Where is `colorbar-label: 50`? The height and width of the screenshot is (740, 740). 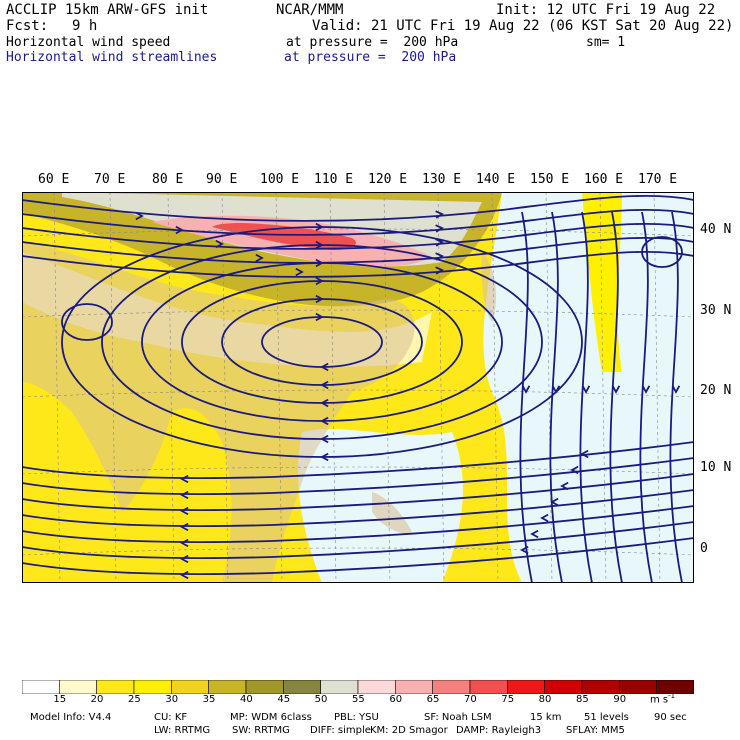
colorbar-label: 50 is located at coordinates (321, 699).